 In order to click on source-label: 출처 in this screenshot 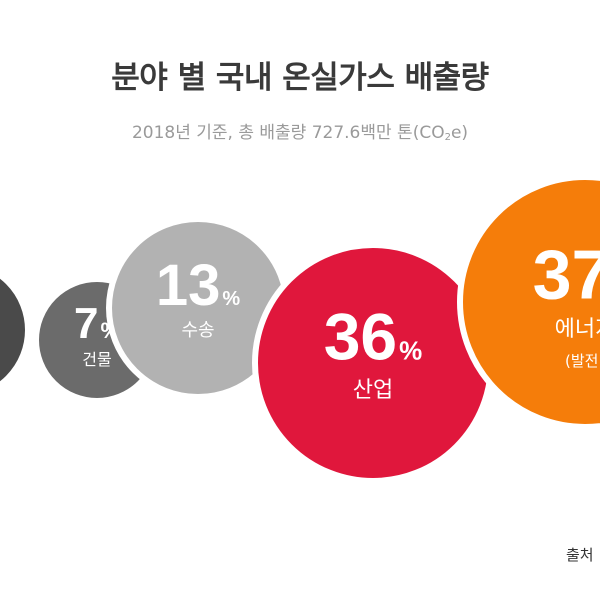, I will do `click(580, 555)`.